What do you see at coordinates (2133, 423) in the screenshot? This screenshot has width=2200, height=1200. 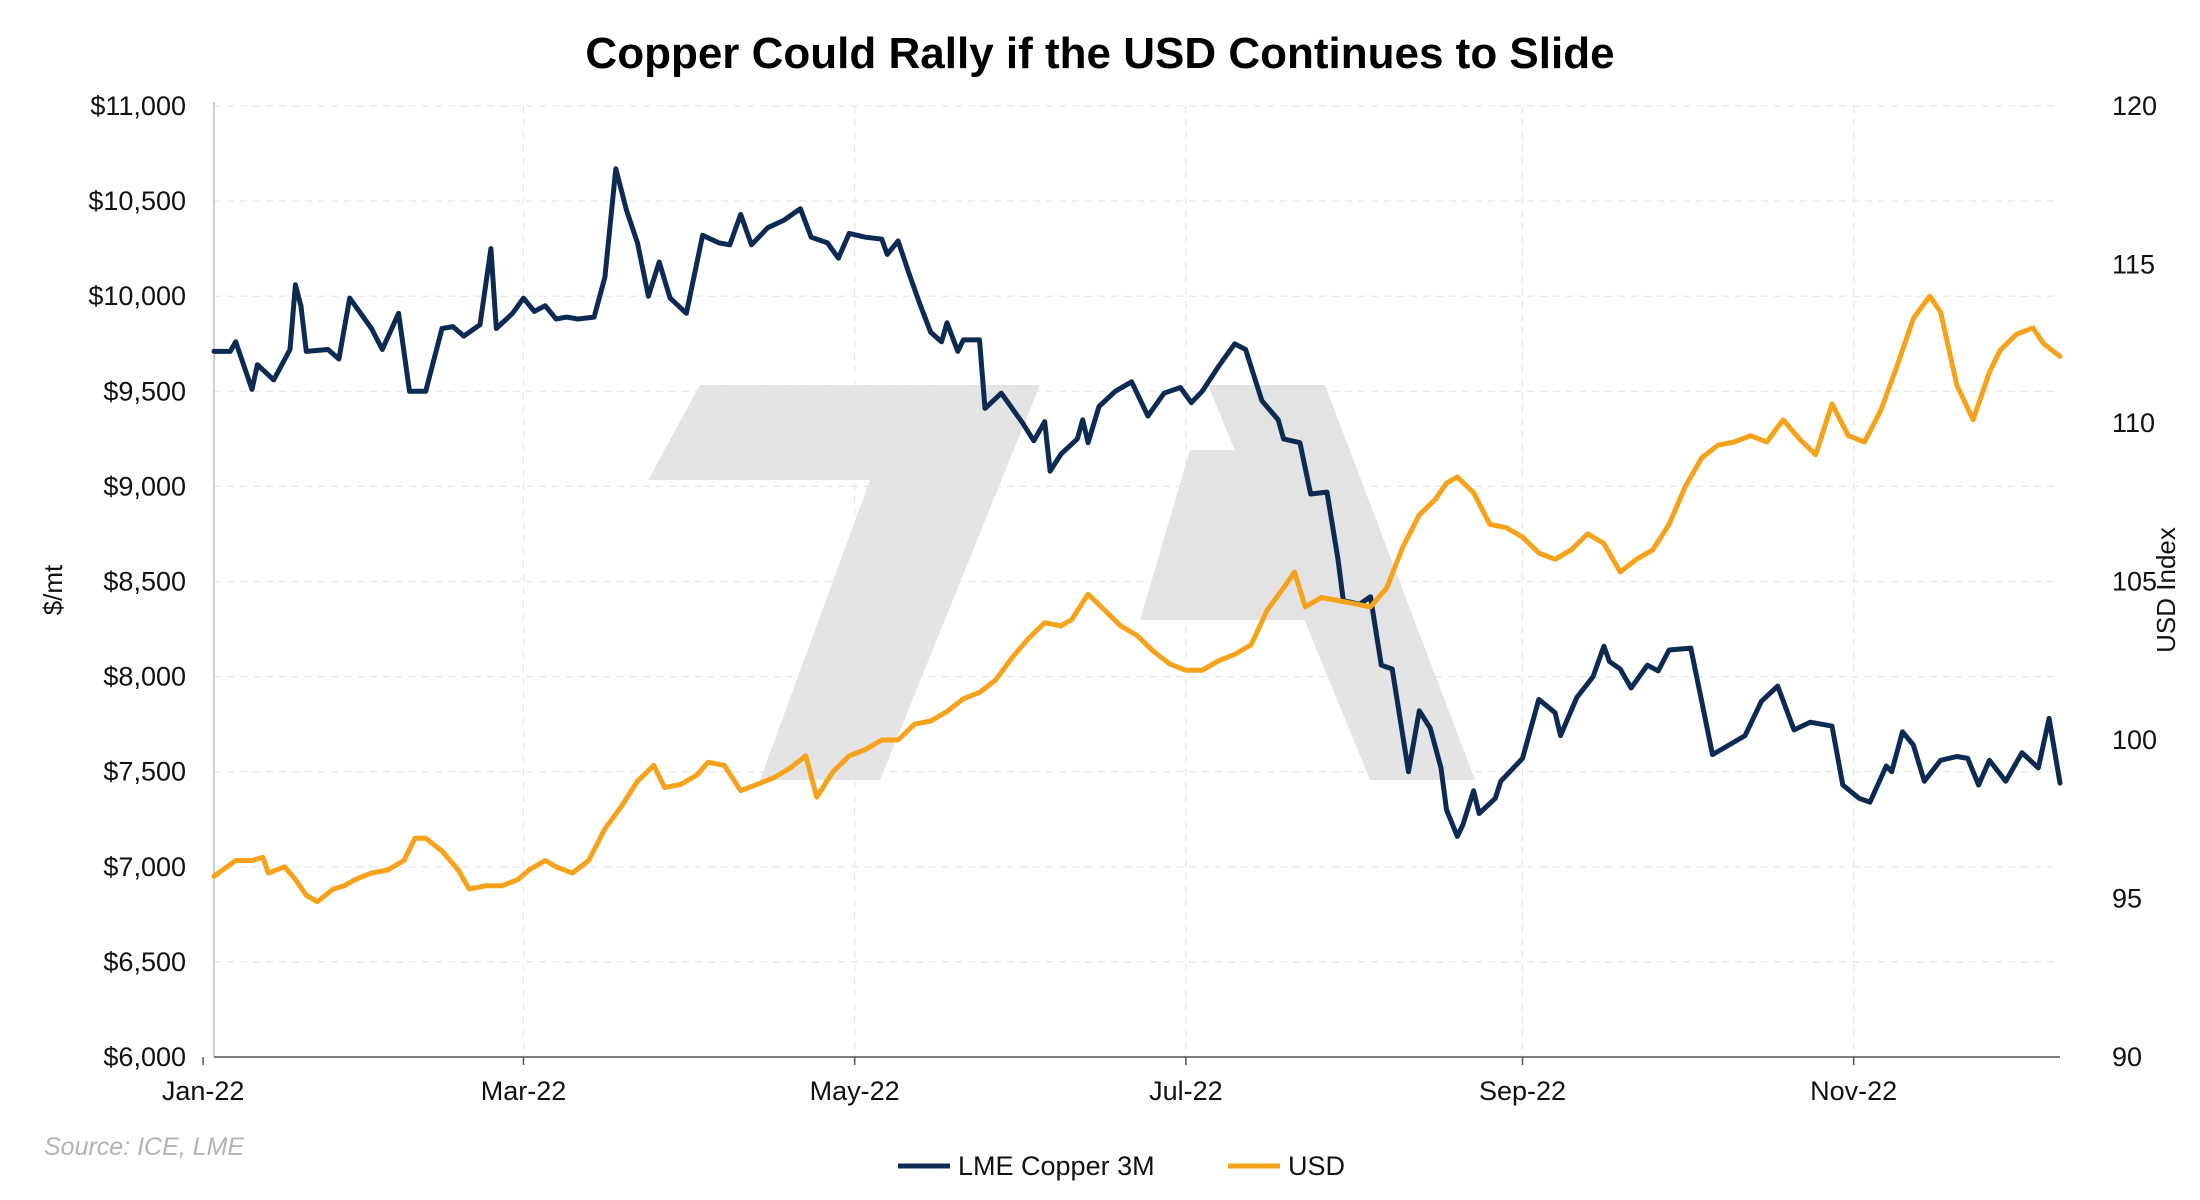 I see `y-right-tick-label: 110` at bounding box center [2133, 423].